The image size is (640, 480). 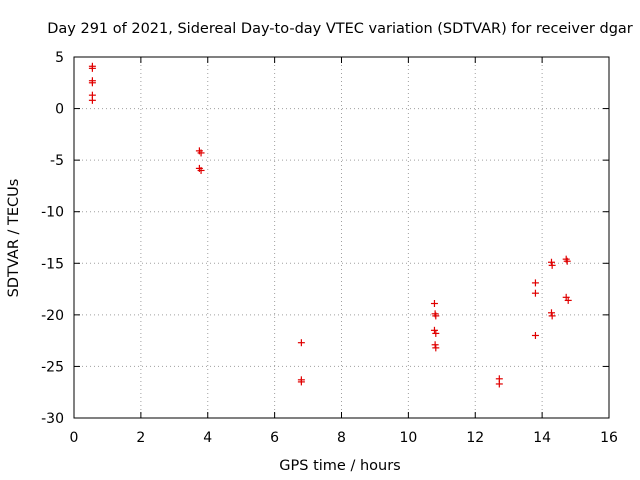 What do you see at coordinates (52, 264) in the screenshot?
I see `y-tick-label: -15` at bounding box center [52, 264].